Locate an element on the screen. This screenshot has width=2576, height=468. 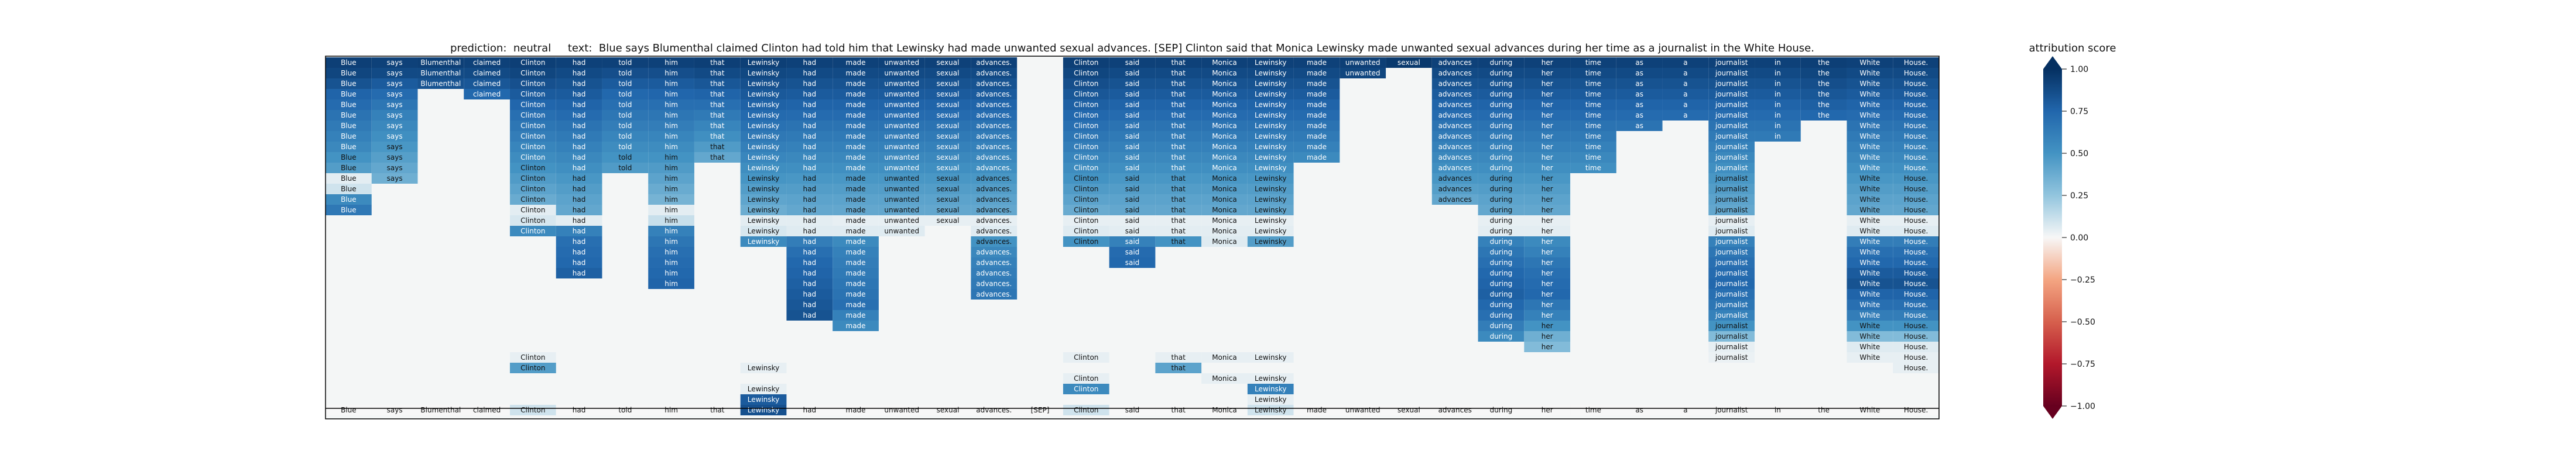
colorbar: 1.00 0.75 0.50 0.25 0.00 −0.25 −0.50 −0.75 −1.00 is located at coordinates (2069, 237).